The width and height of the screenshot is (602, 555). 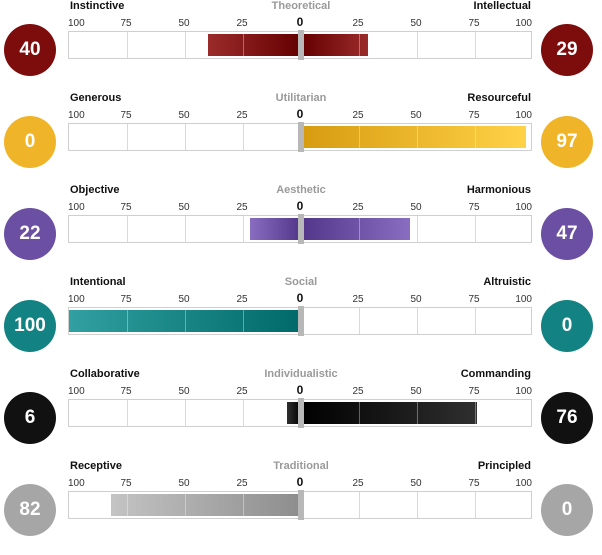 What do you see at coordinates (96, 466) in the screenshot?
I see `left-pole-label: Receptive` at bounding box center [96, 466].